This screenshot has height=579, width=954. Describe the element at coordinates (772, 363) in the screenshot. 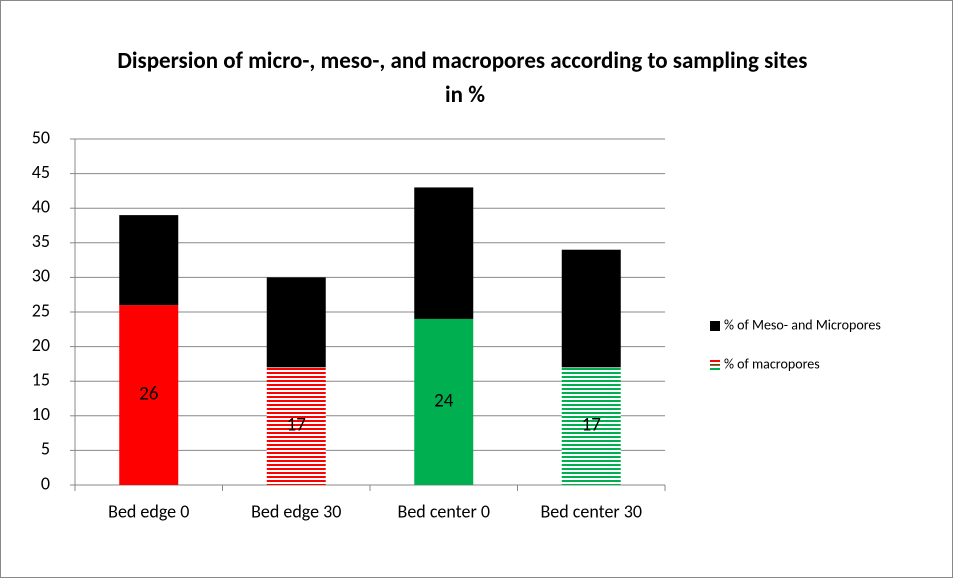

I see `legend-label: % of macropores` at that location.